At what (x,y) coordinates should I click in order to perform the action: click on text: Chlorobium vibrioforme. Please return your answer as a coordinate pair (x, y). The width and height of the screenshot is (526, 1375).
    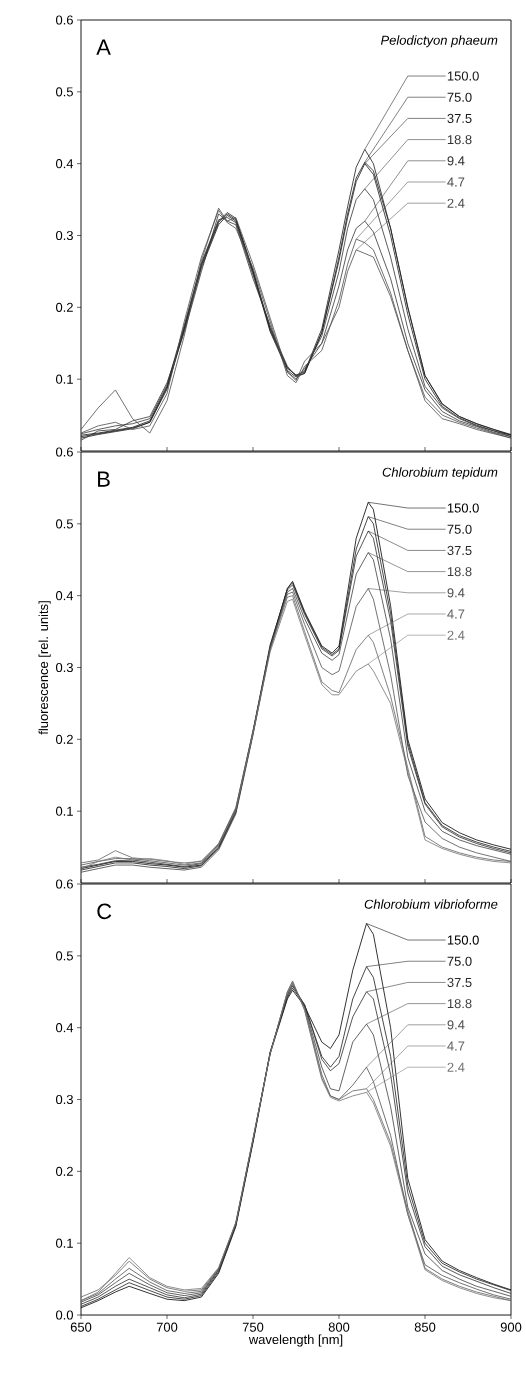
    Looking at the image, I should click on (431, 904).